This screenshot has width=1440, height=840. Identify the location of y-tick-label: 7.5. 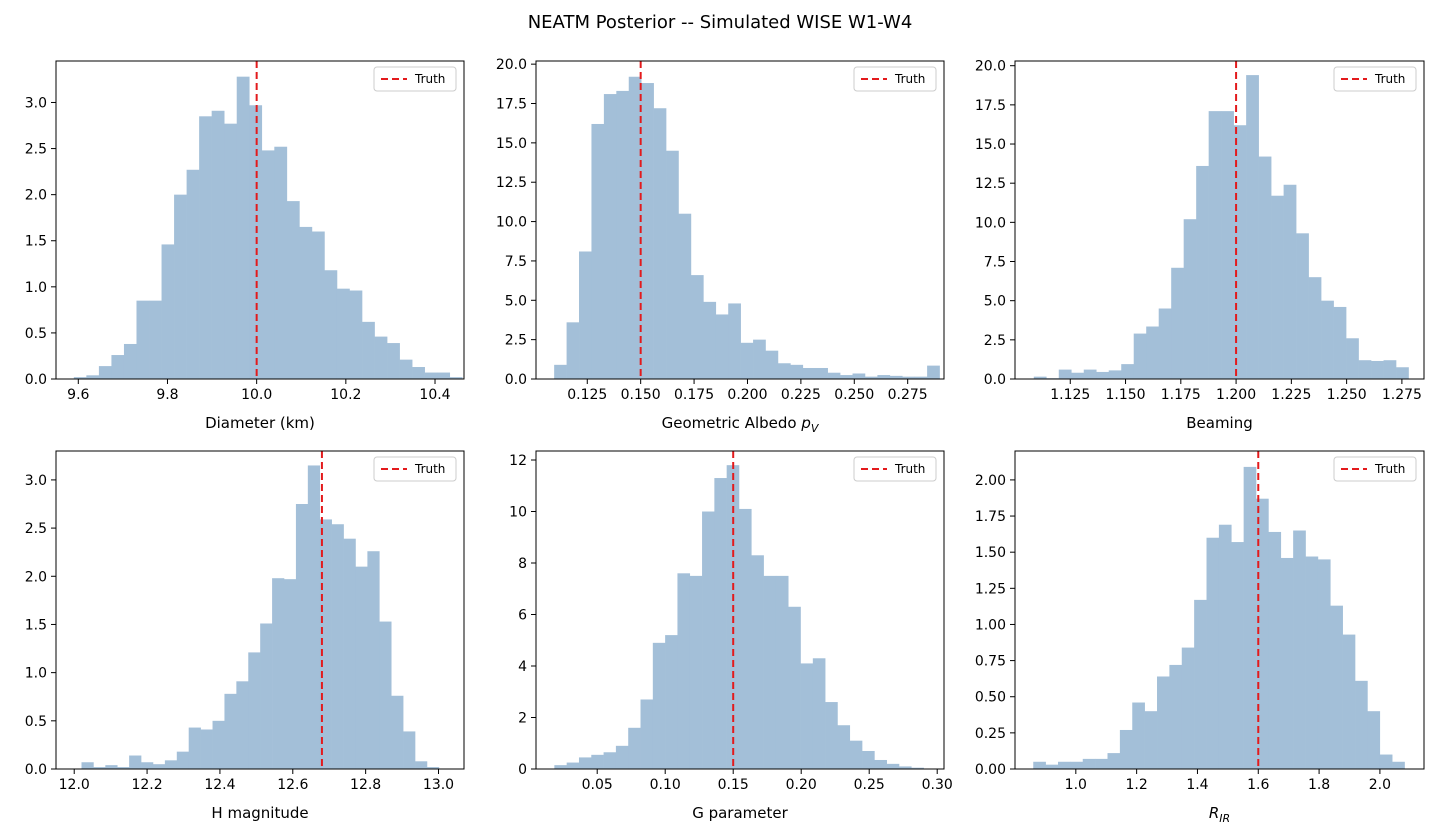
(516, 262).